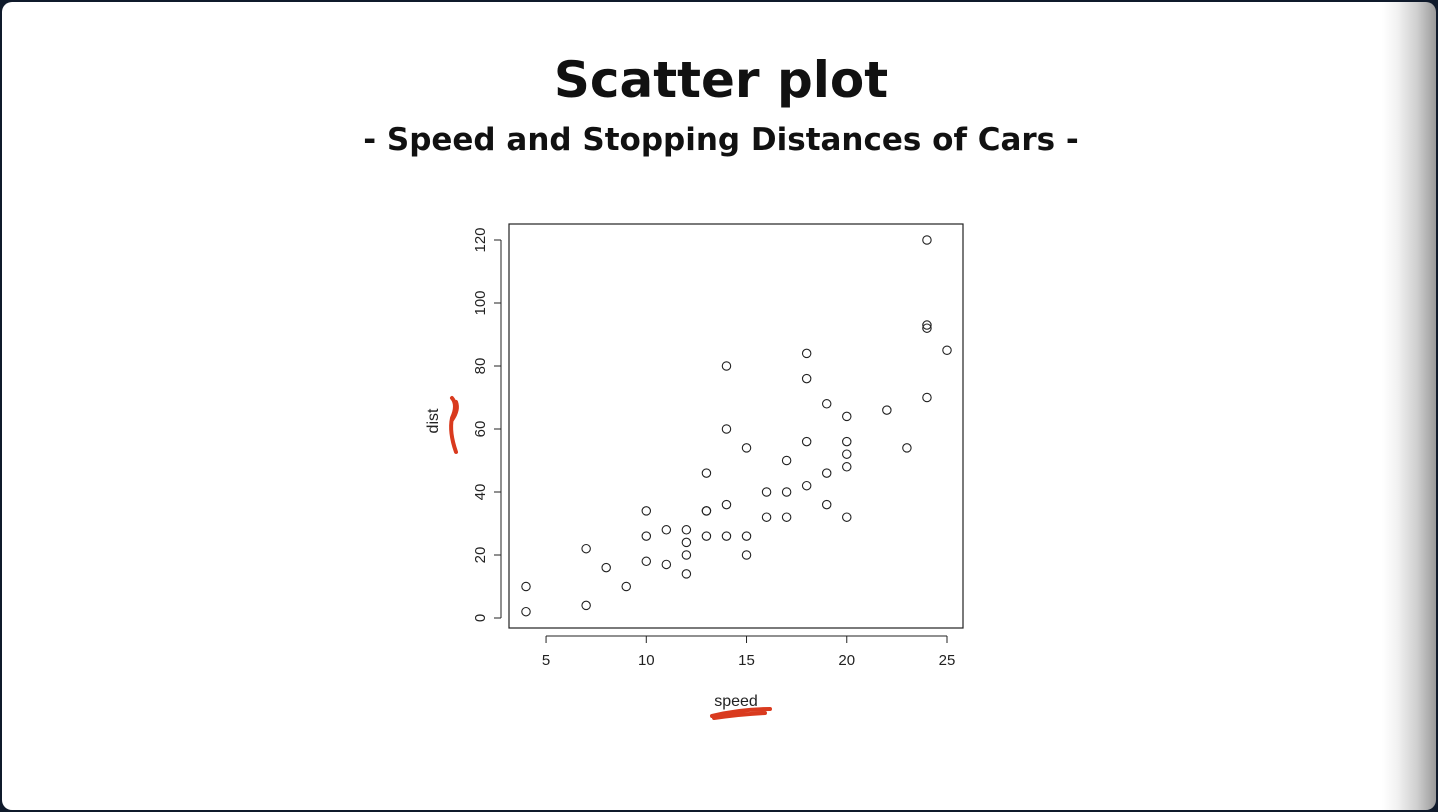 The image size is (1438, 812). I want to click on y-tick-label: 0, so click(480, 618).